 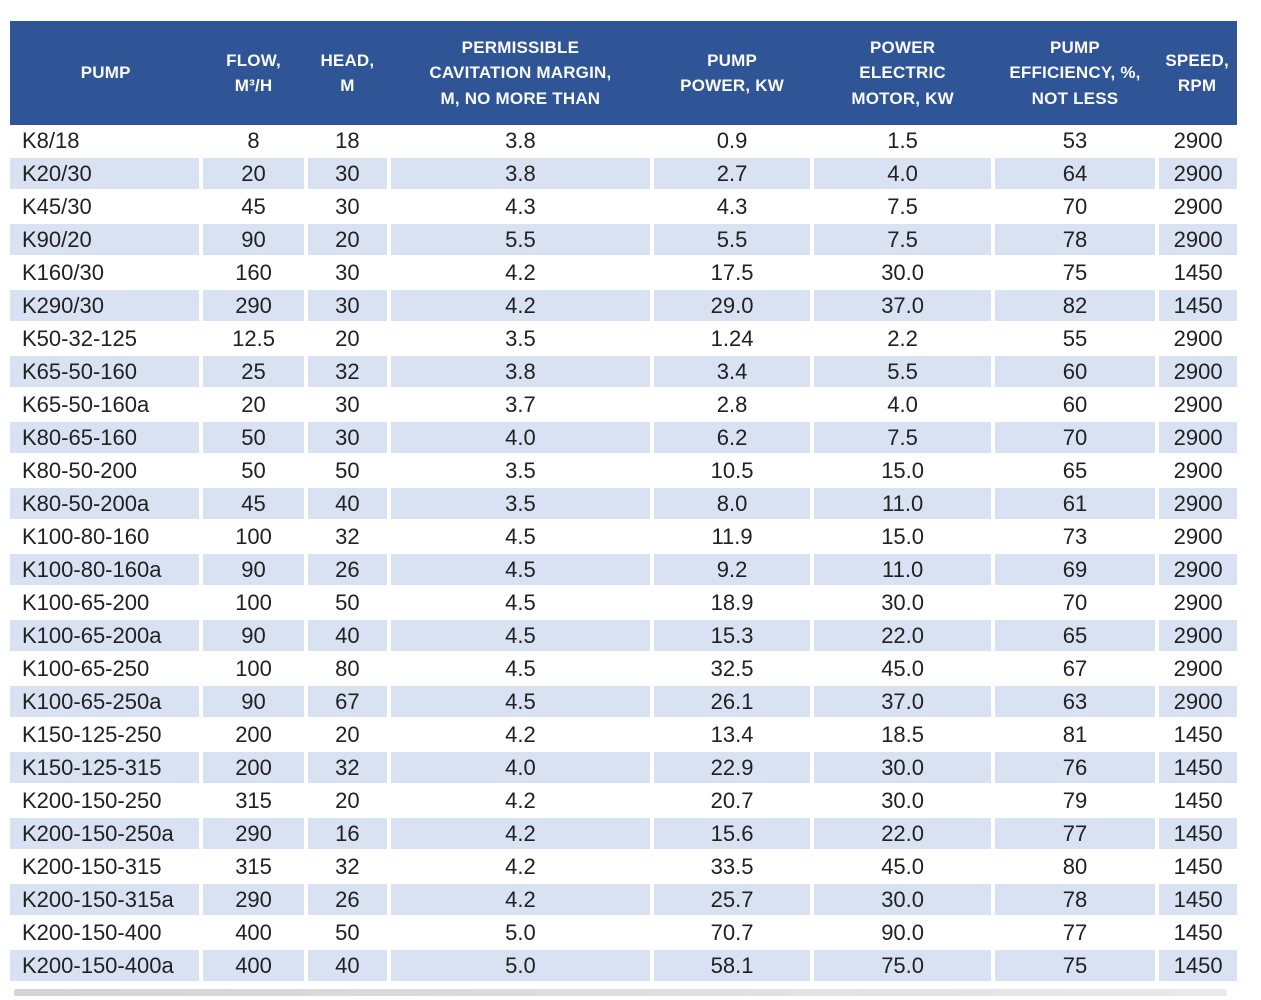 What do you see at coordinates (106, 768) in the screenshot?
I see `cell-pump: K150-125-315` at bounding box center [106, 768].